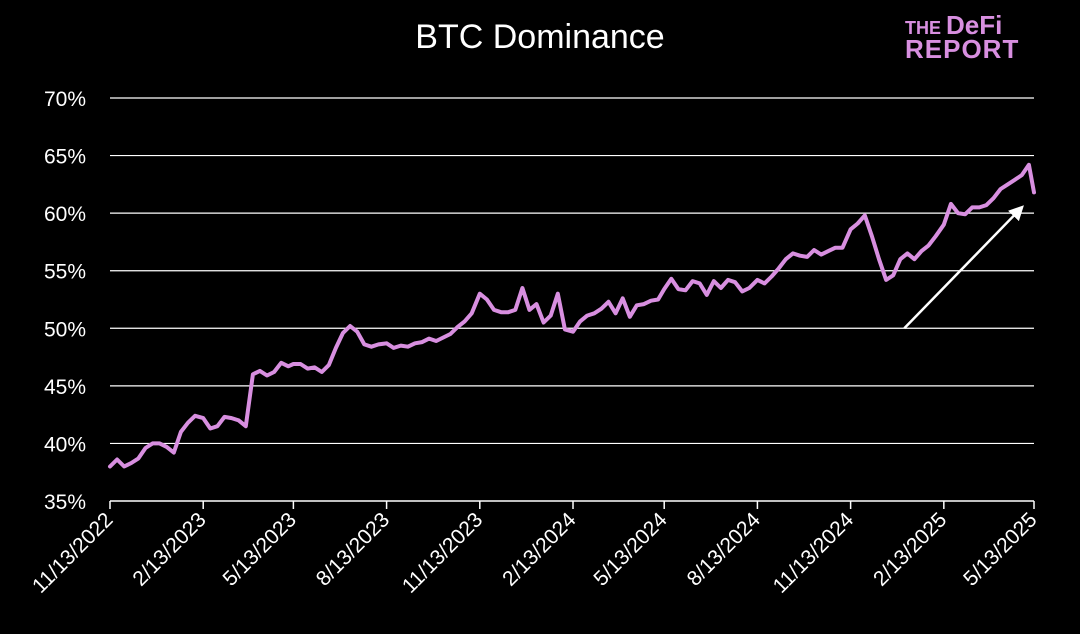  What do you see at coordinates (65, 272) in the screenshot?
I see `y-tick-label: 55%` at bounding box center [65, 272].